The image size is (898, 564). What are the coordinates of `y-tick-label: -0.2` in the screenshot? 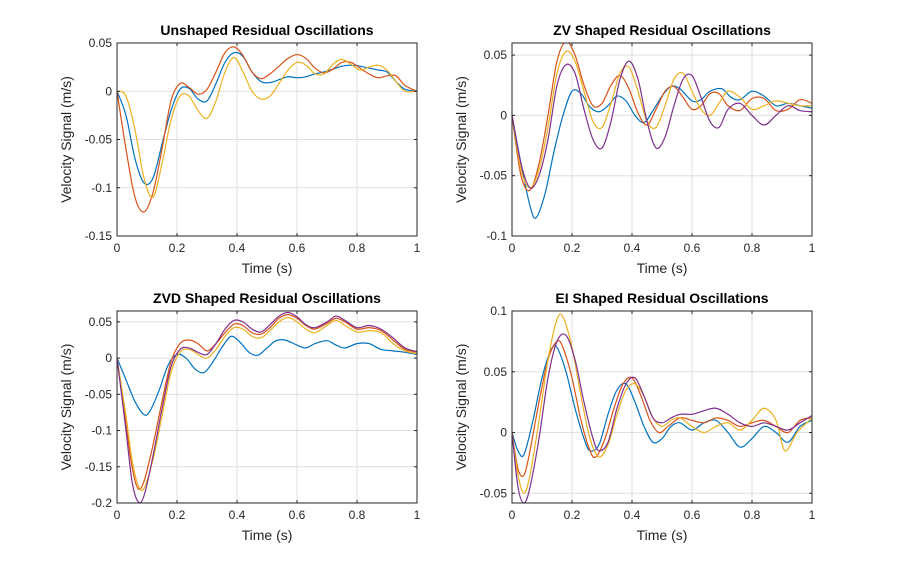 It's located at (101, 503).